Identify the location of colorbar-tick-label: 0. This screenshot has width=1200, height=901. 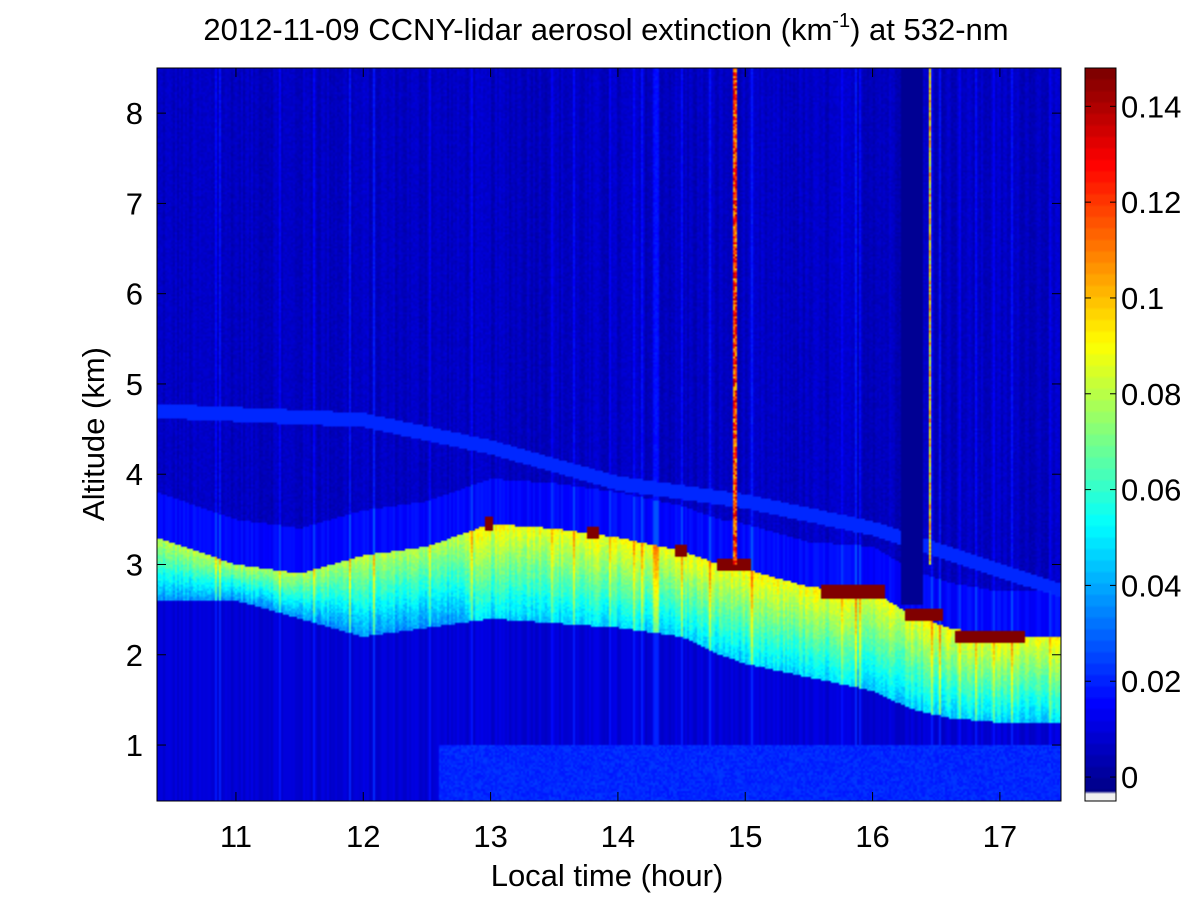
(1129, 777).